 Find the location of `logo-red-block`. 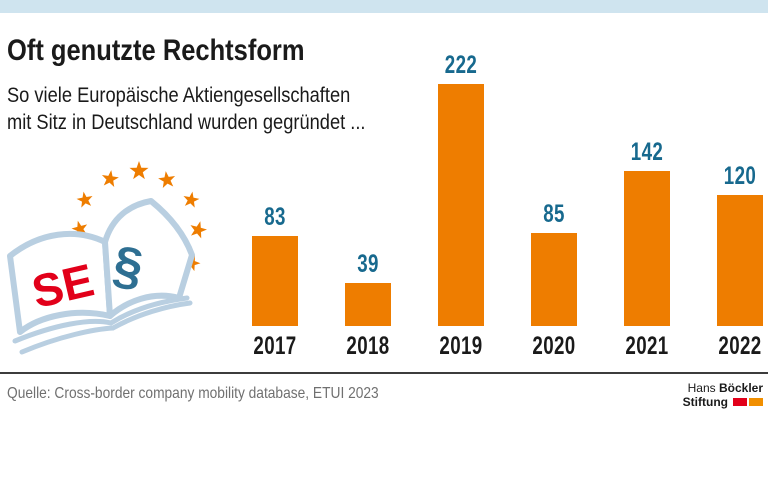

logo-red-block is located at coordinates (740, 401).